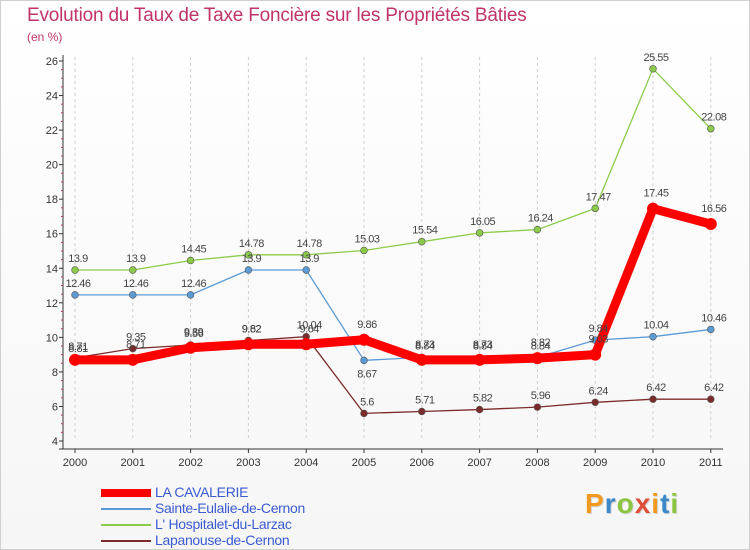 This screenshot has width=750, height=550. I want to click on data-label-0-9: 9.03, so click(598, 340).